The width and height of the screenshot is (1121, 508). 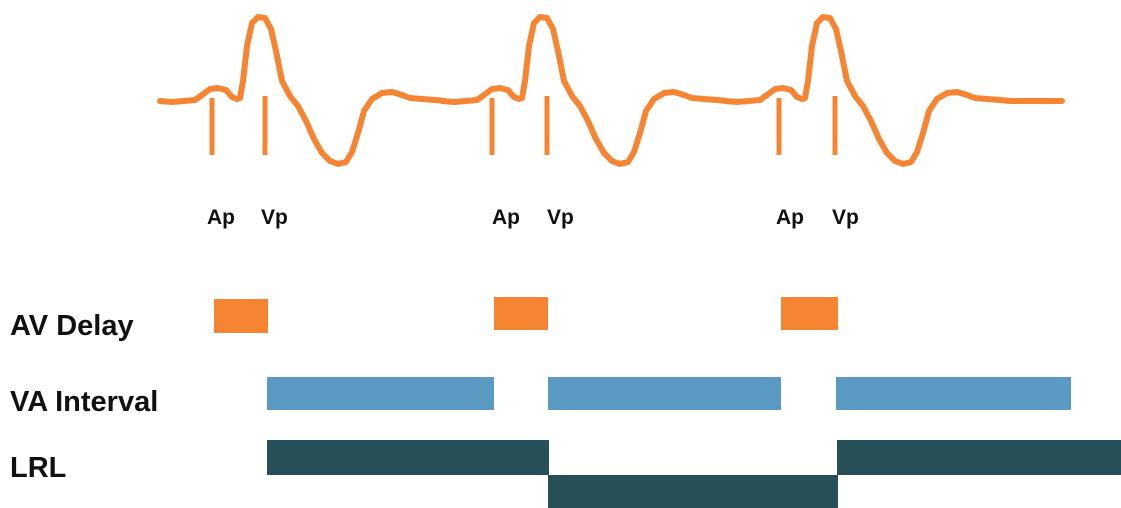 What do you see at coordinates (533, 217) in the screenshot?
I see `pace-labels: Ap Vp Ap Vp Ap Vp` at bounding box center [533, 217].